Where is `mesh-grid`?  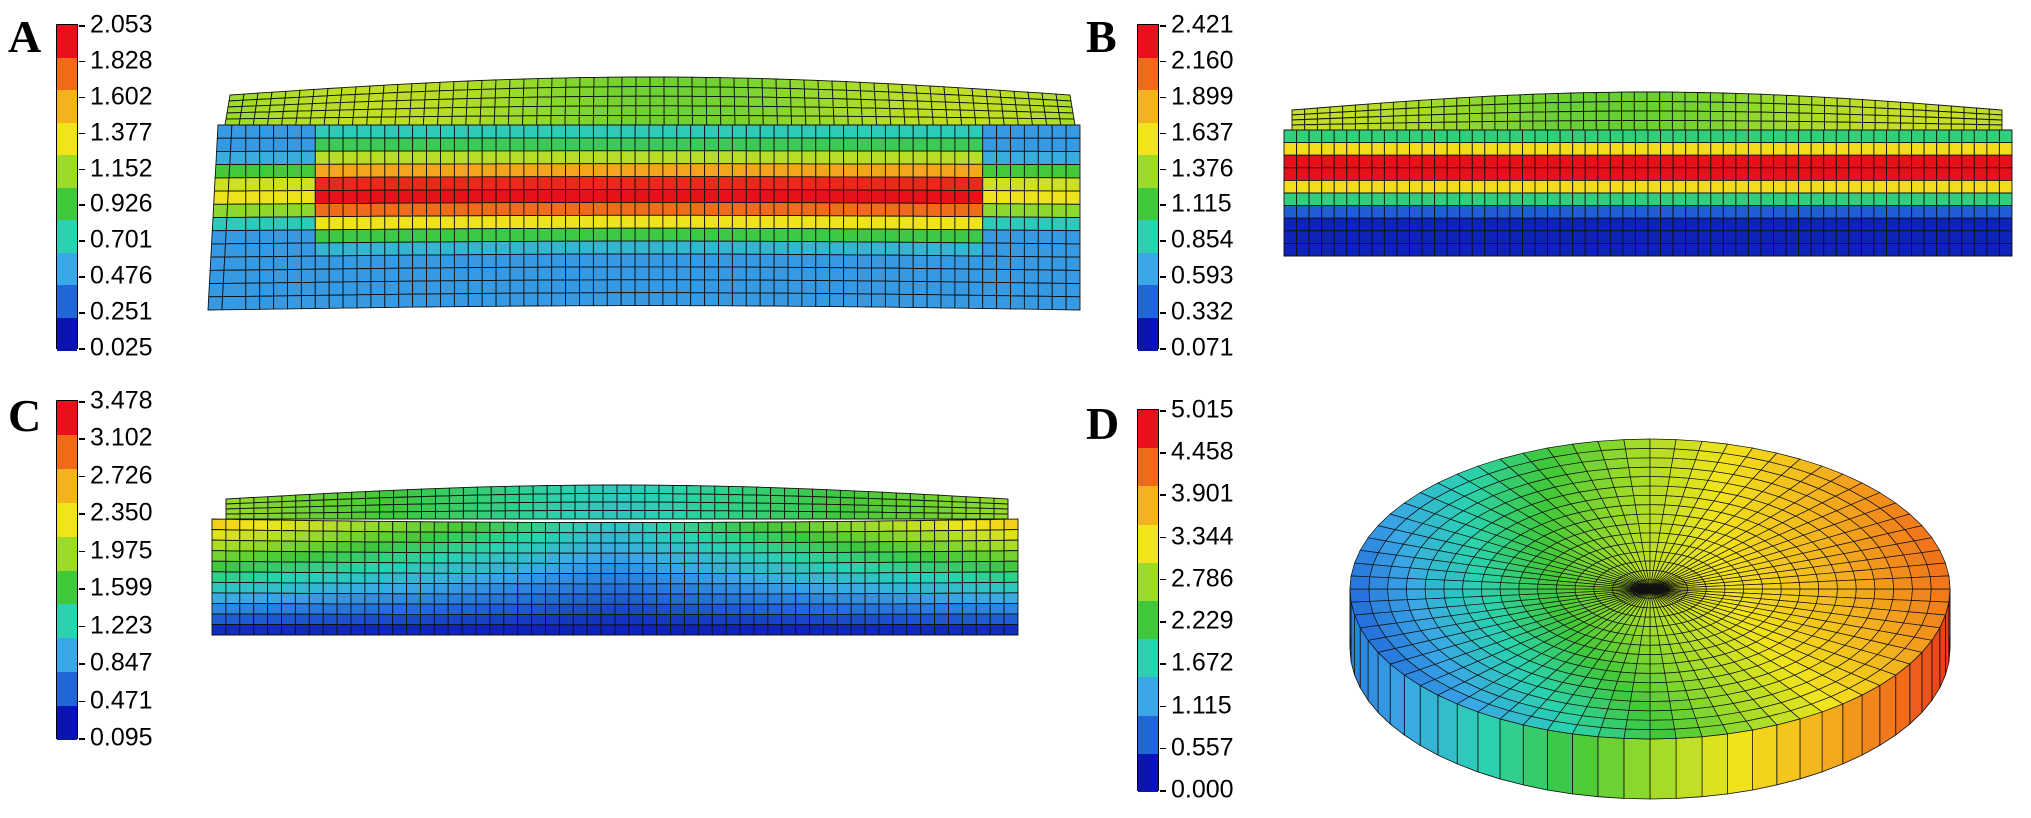 mesh-grid is located at coordinates (1650, 619).